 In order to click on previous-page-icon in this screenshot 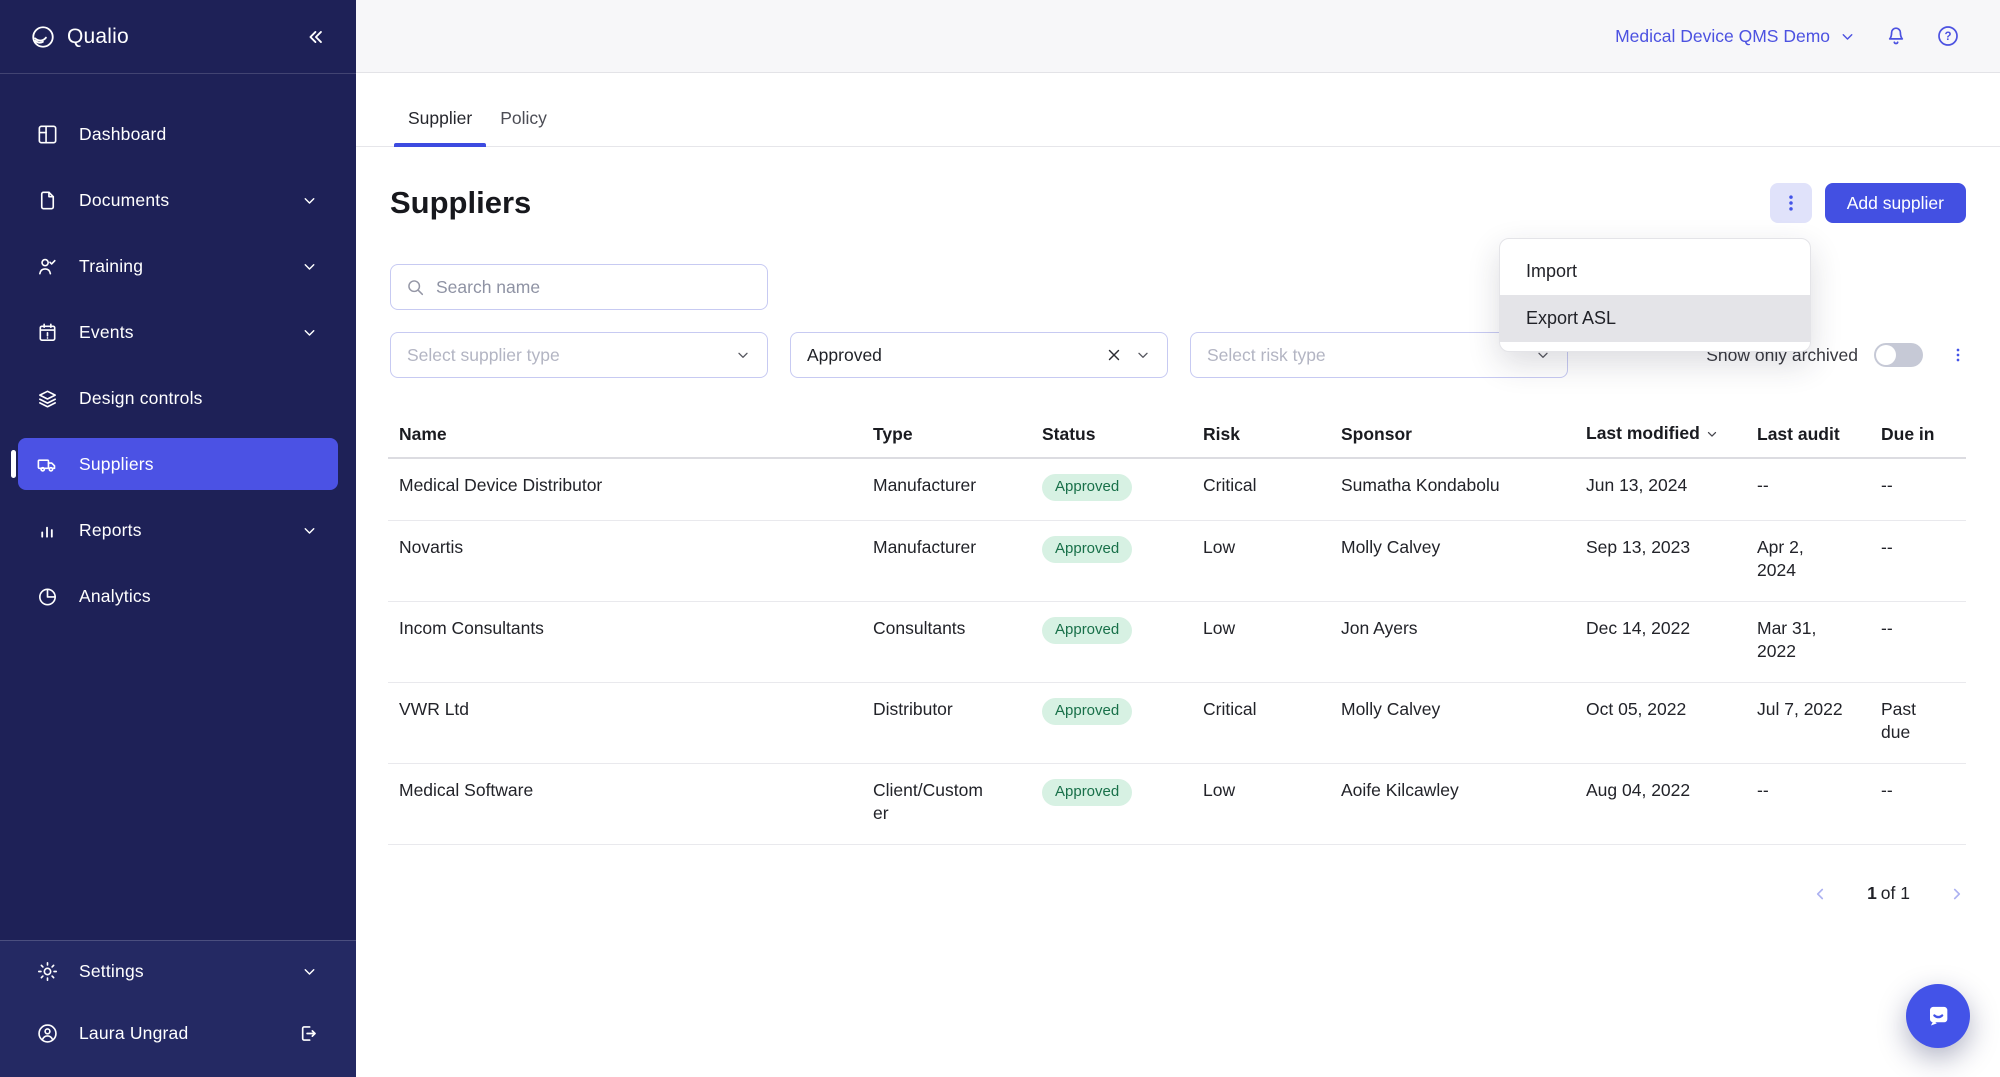, I will do `click(1820, 894)`.